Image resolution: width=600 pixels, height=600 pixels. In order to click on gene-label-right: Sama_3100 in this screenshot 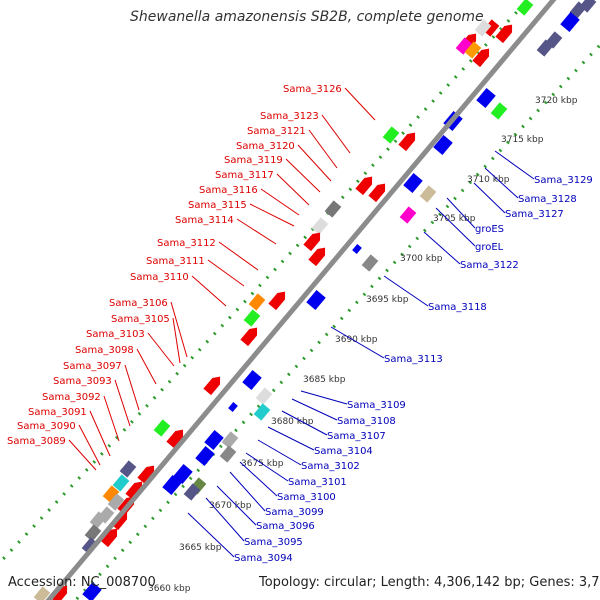, I will do `click(306, 497)`.